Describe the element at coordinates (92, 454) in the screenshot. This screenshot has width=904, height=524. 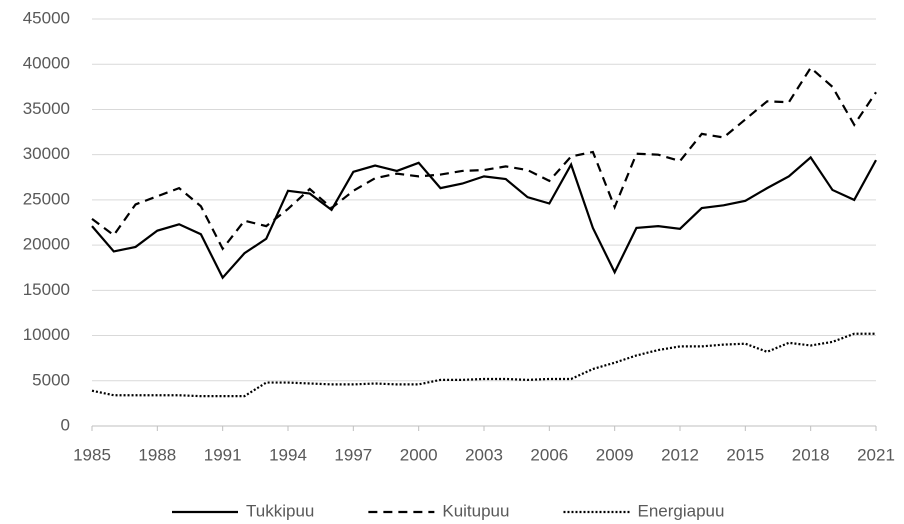
I see `x-tick-label: 1985` at that location.